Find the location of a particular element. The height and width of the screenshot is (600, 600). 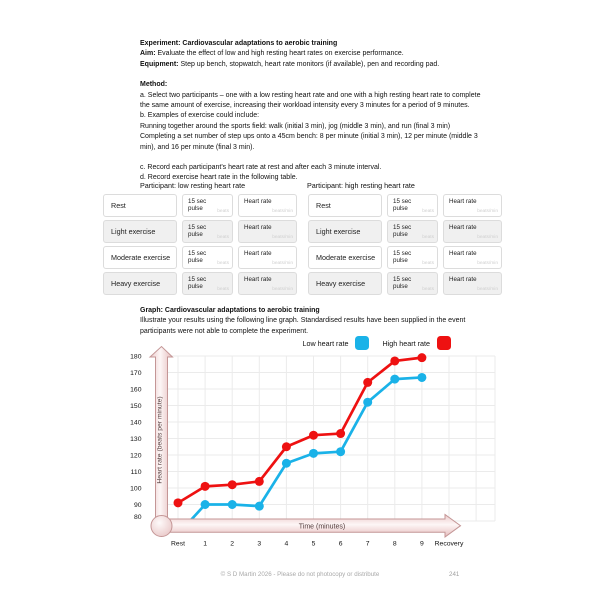

x-tick-label: 4 is located at coordinates (287, 544).